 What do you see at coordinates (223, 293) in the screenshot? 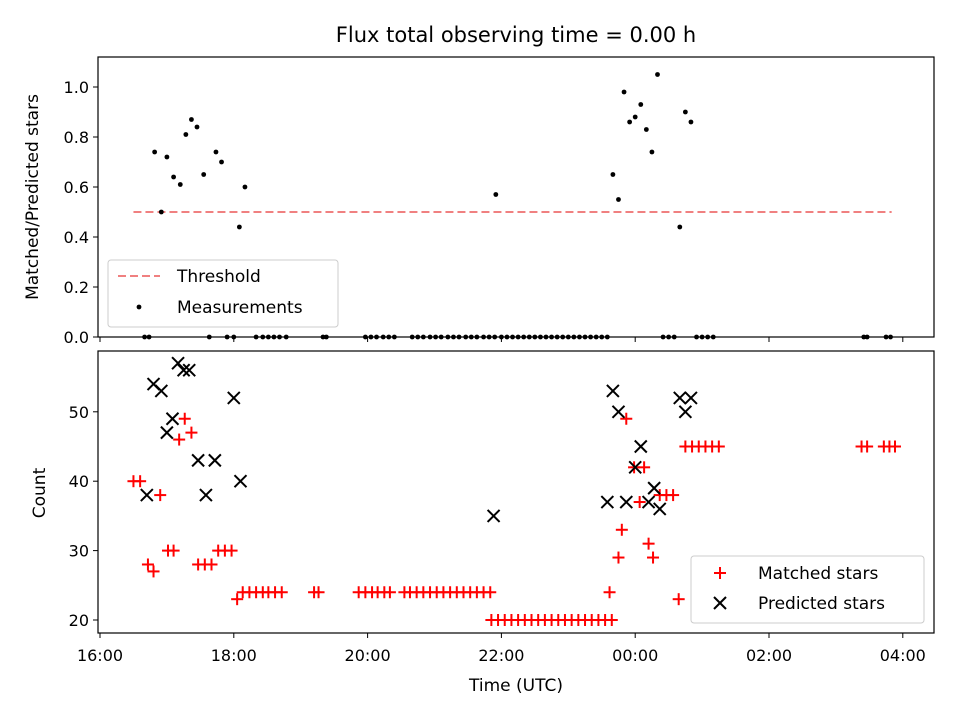
I see `top-legend: Threshold Measurements` at bounding box center [223, 293].